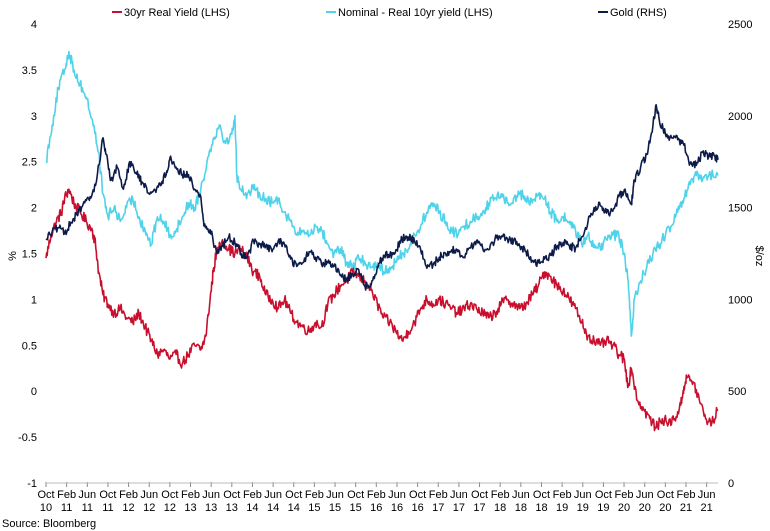 The width and height of the screenshot is (770, 531). Describe the element at coordinates (29, 346) in the screenshot. I see `y-left-tick-label: 0.5` at that location.